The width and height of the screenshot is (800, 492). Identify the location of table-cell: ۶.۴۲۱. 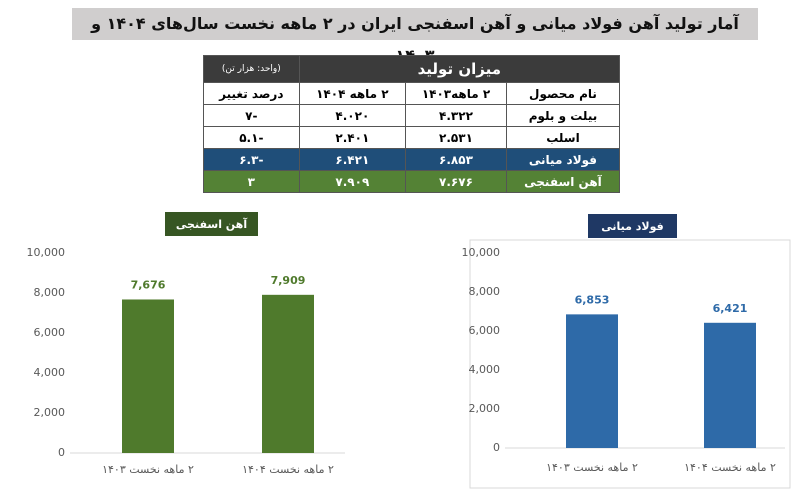
(352, 159).